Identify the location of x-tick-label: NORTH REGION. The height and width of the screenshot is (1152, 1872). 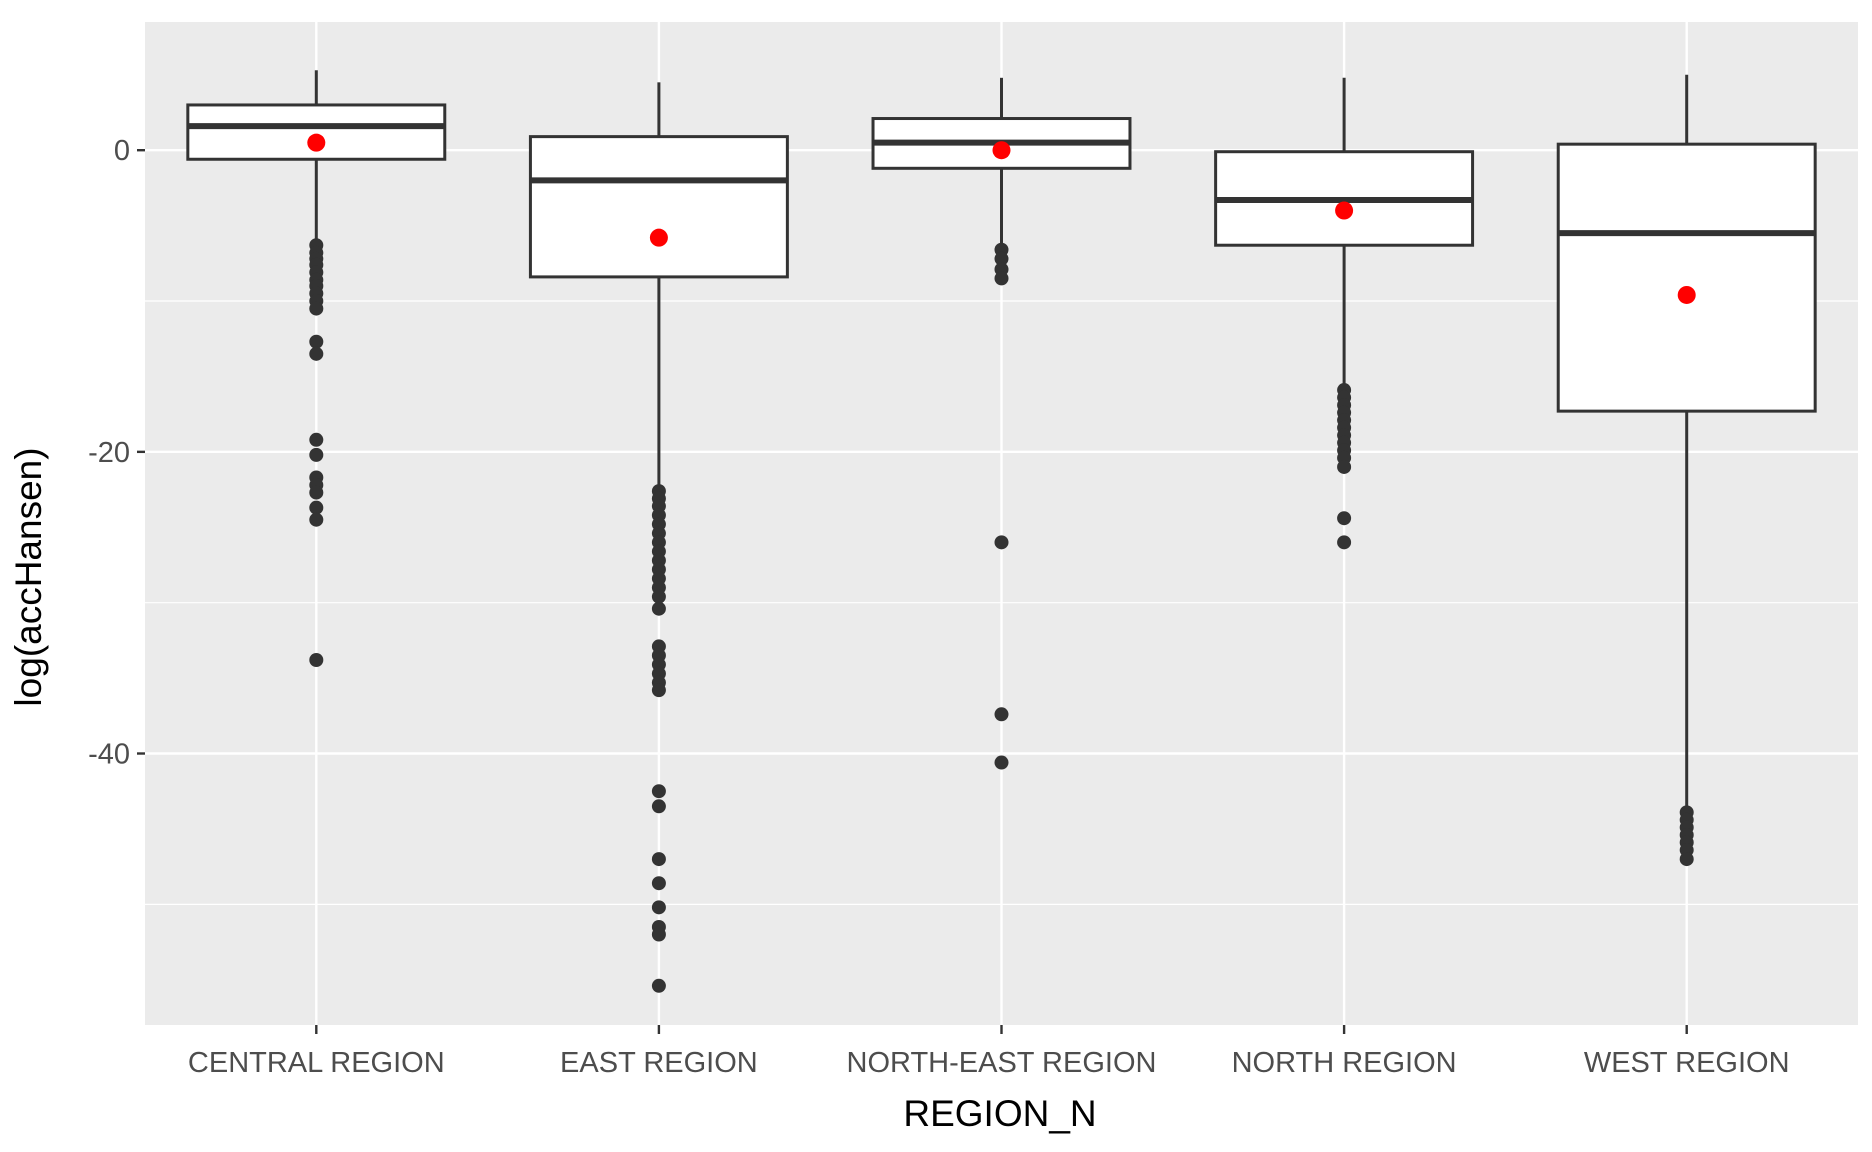
(1344, 1063).